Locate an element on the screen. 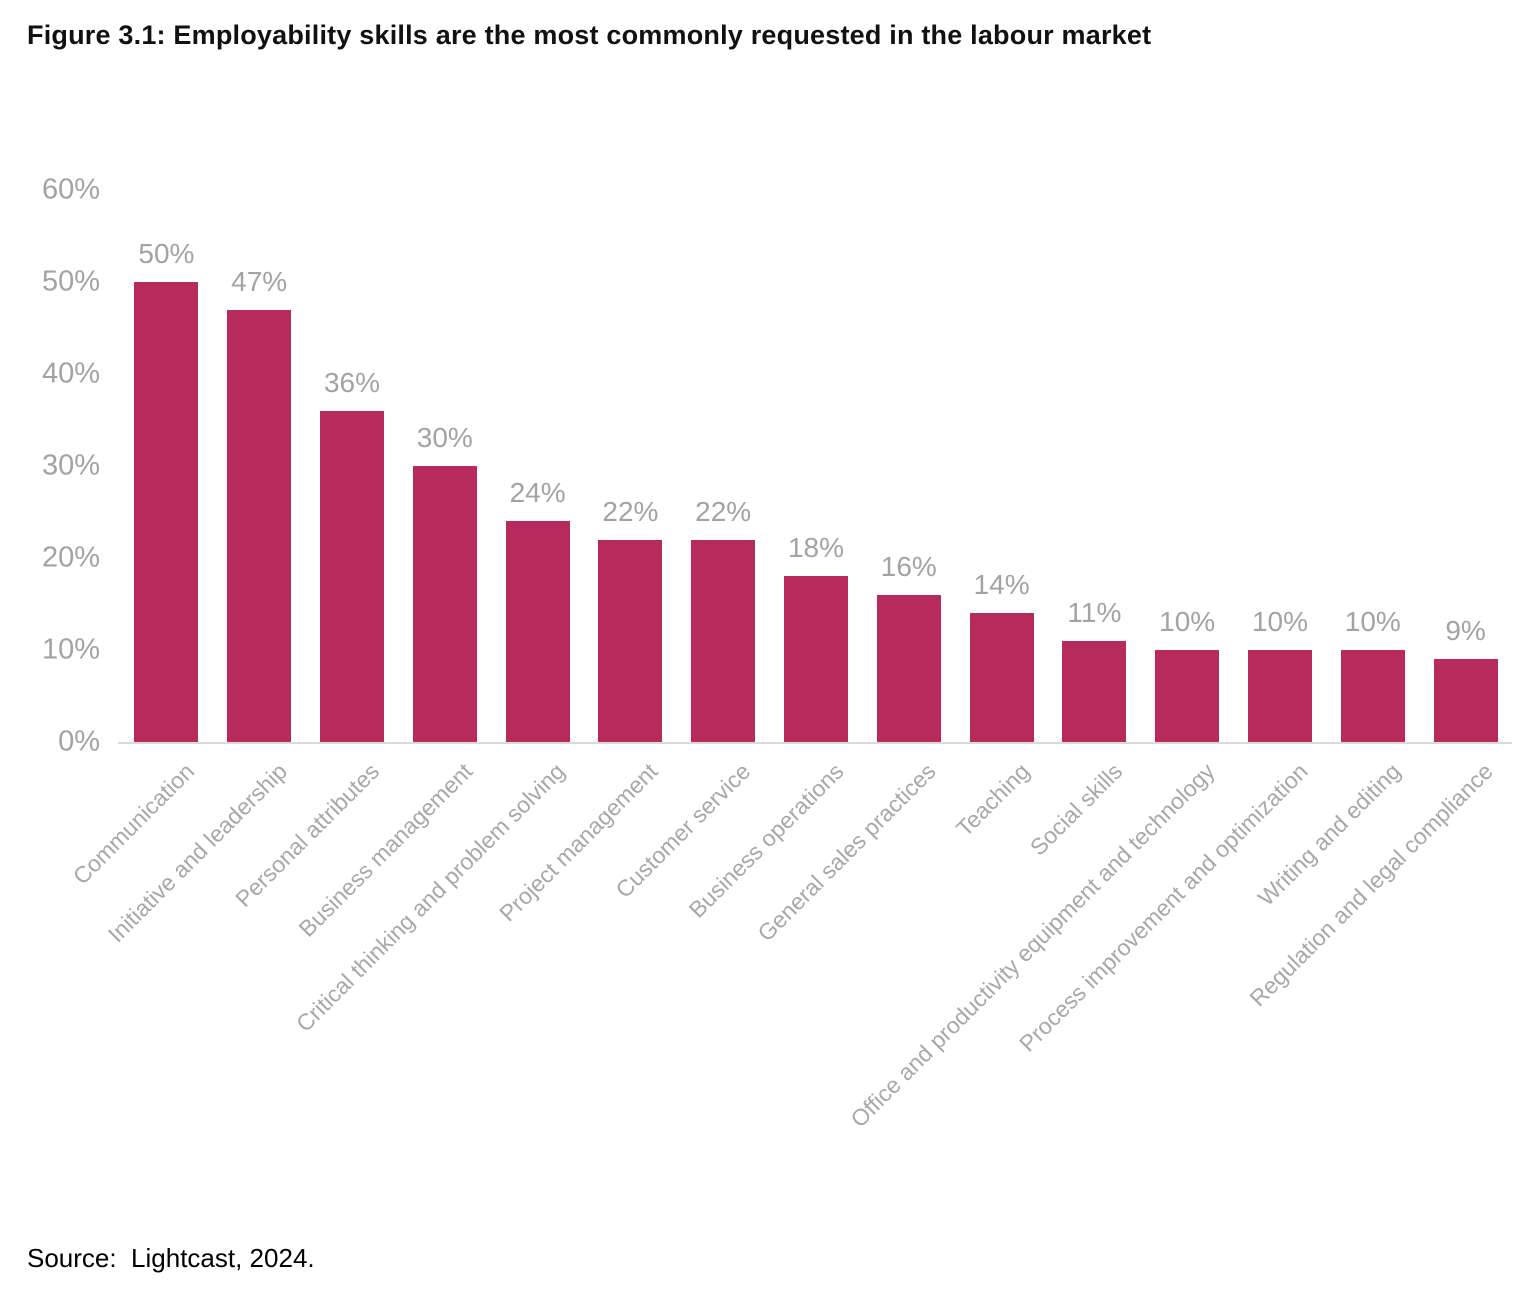 The width and height of the screenshot is (1536, 1306). y-axis-tick-label: 20% is located at coordinates (70, 557).